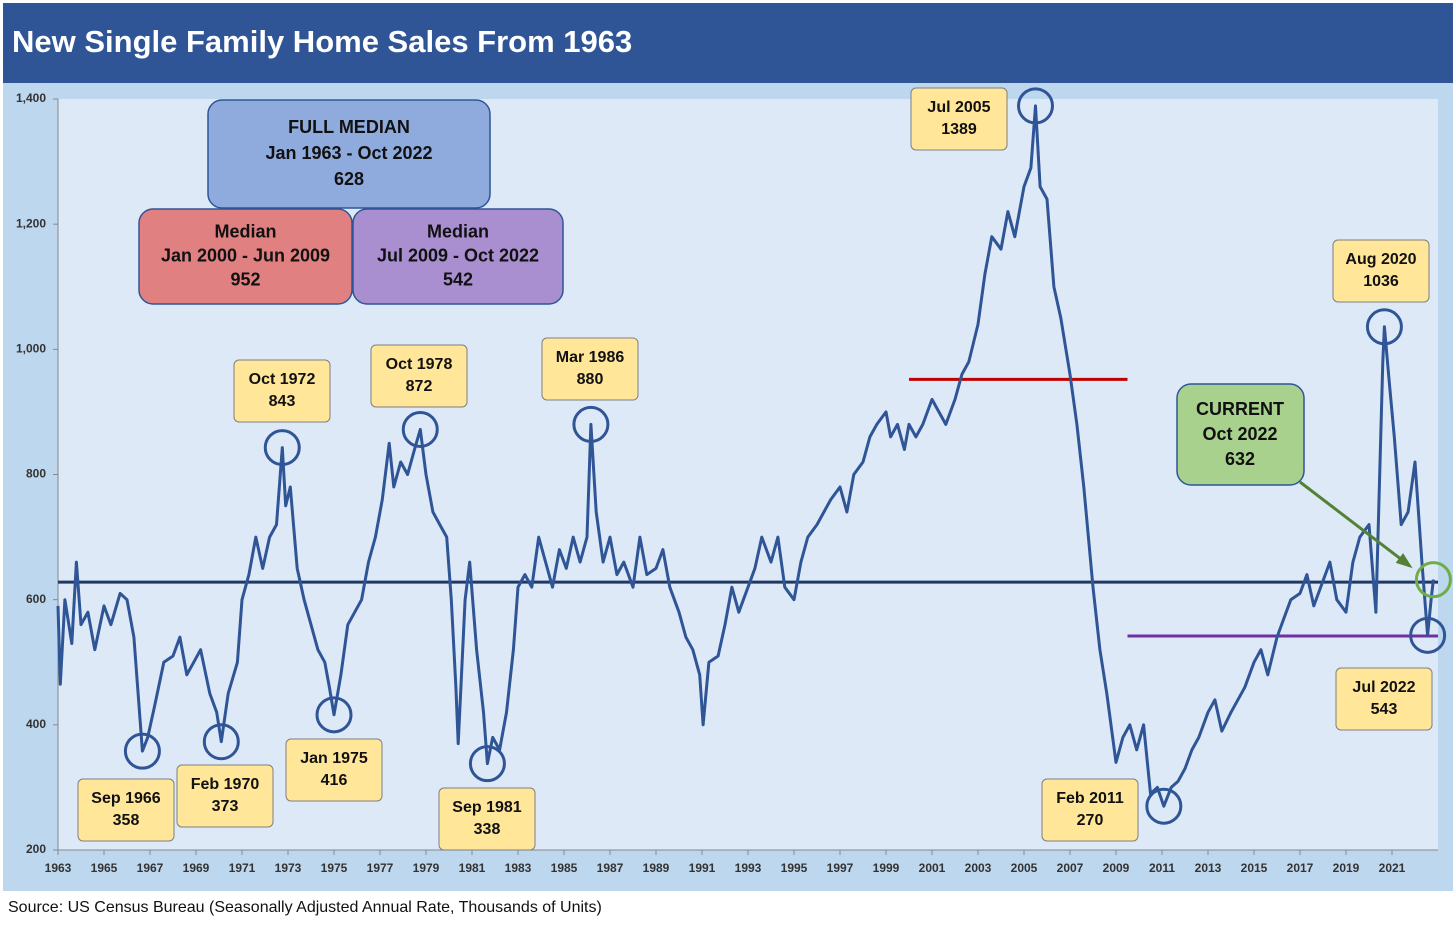 The height and width of the screenshot is (925, 1456). Describe the element at coordinates (702, 868) in the screenshot. I see `x-tick-label: 1991` at that location.